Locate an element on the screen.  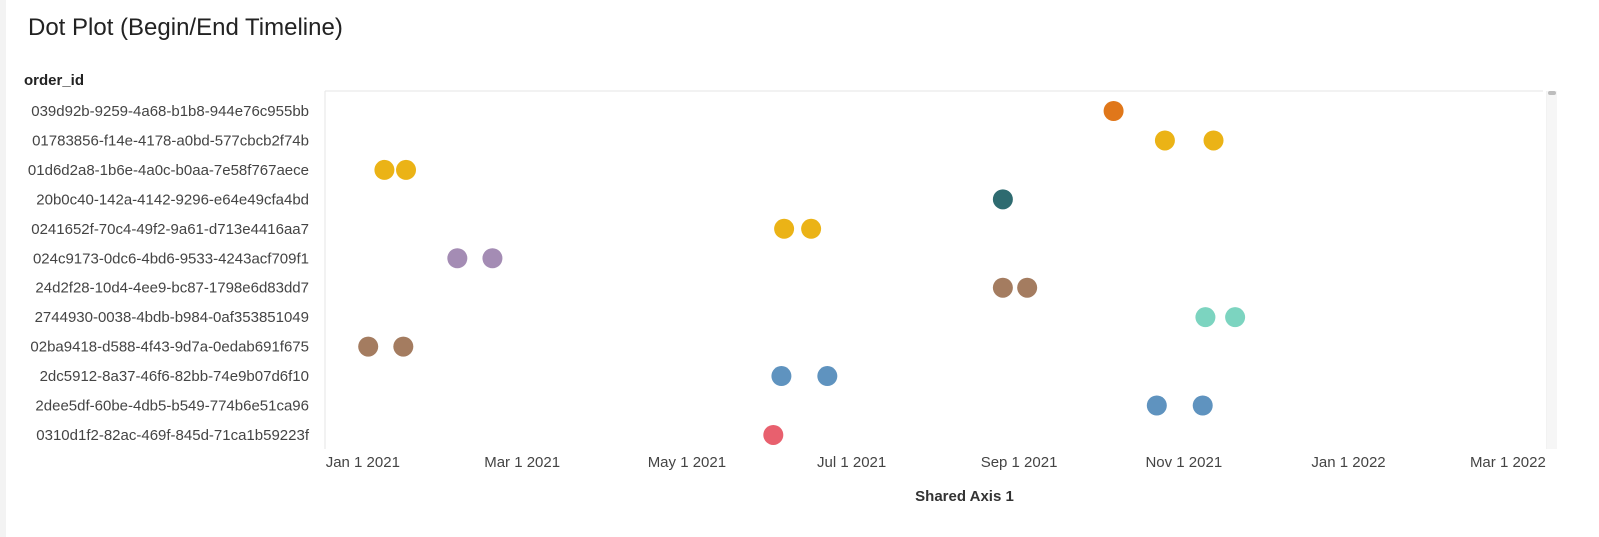
y-tick-label: 24d2f28-10d4-4ee9-bc87-1798e6d83dd7 is located at coordinates (172, 288).